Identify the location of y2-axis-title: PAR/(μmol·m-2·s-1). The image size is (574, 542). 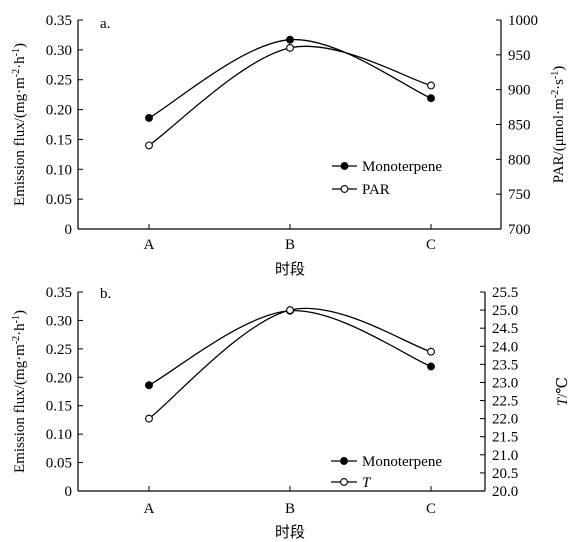
(559, 125).